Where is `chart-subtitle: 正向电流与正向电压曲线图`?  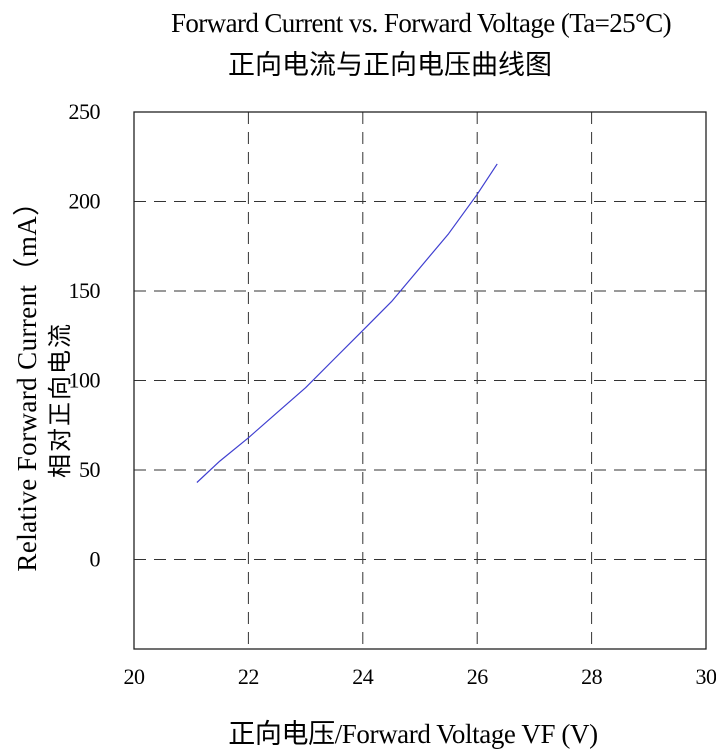 chart-subtitle: 正向电流与正向电压曲线图 is located at coordinates (390, 65).